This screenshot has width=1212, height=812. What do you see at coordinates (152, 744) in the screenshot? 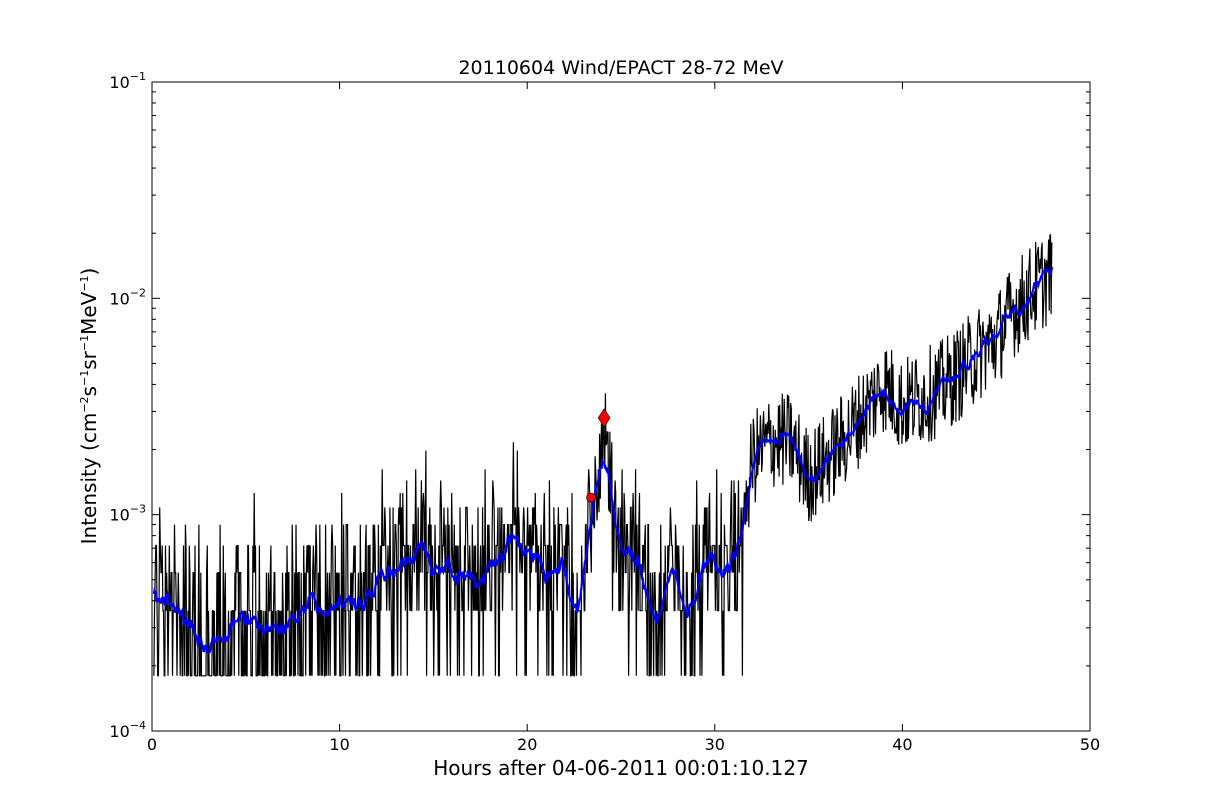
I see `x-tick-label: 0` at bounding box center [152, 744].